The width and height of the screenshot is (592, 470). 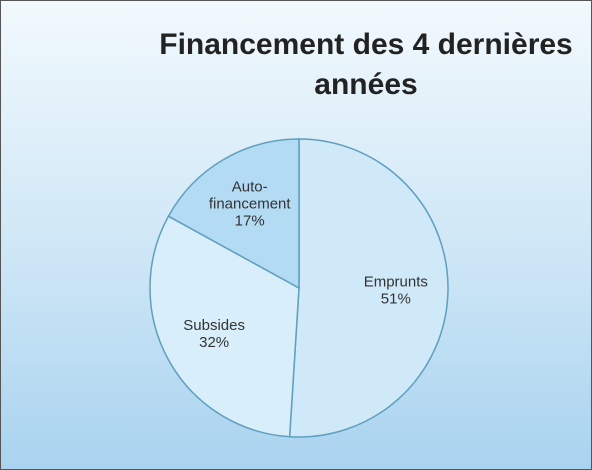 I want to click on slice-label-line: Emprunts, so click(x=396, y=282).